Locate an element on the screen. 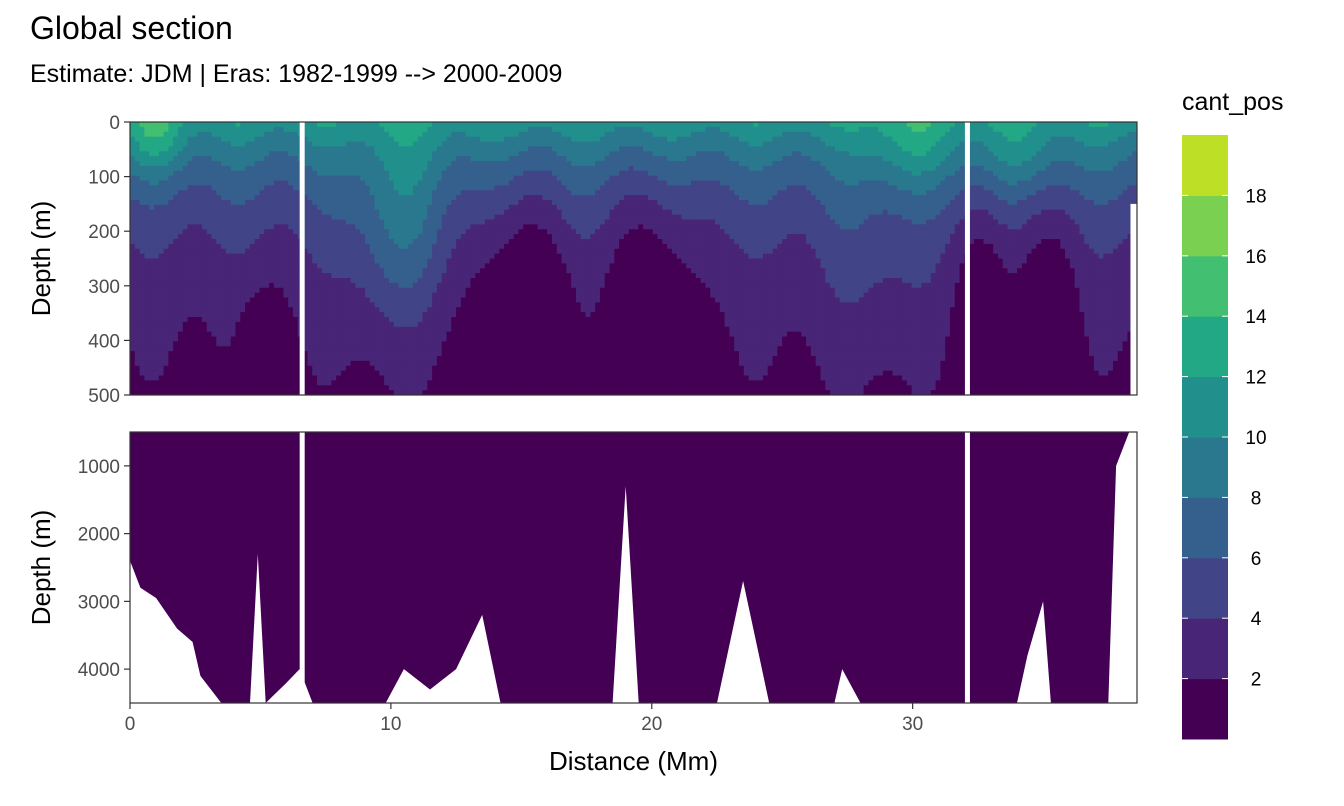  legend-tick-label: 4 is located at coordinates (1256, 619).